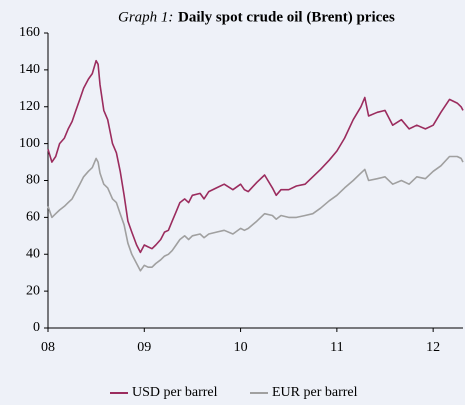  Describe the element at coordinates (175, 392) in the screenshot. I see `legend-label: USD per barrel` at that location.